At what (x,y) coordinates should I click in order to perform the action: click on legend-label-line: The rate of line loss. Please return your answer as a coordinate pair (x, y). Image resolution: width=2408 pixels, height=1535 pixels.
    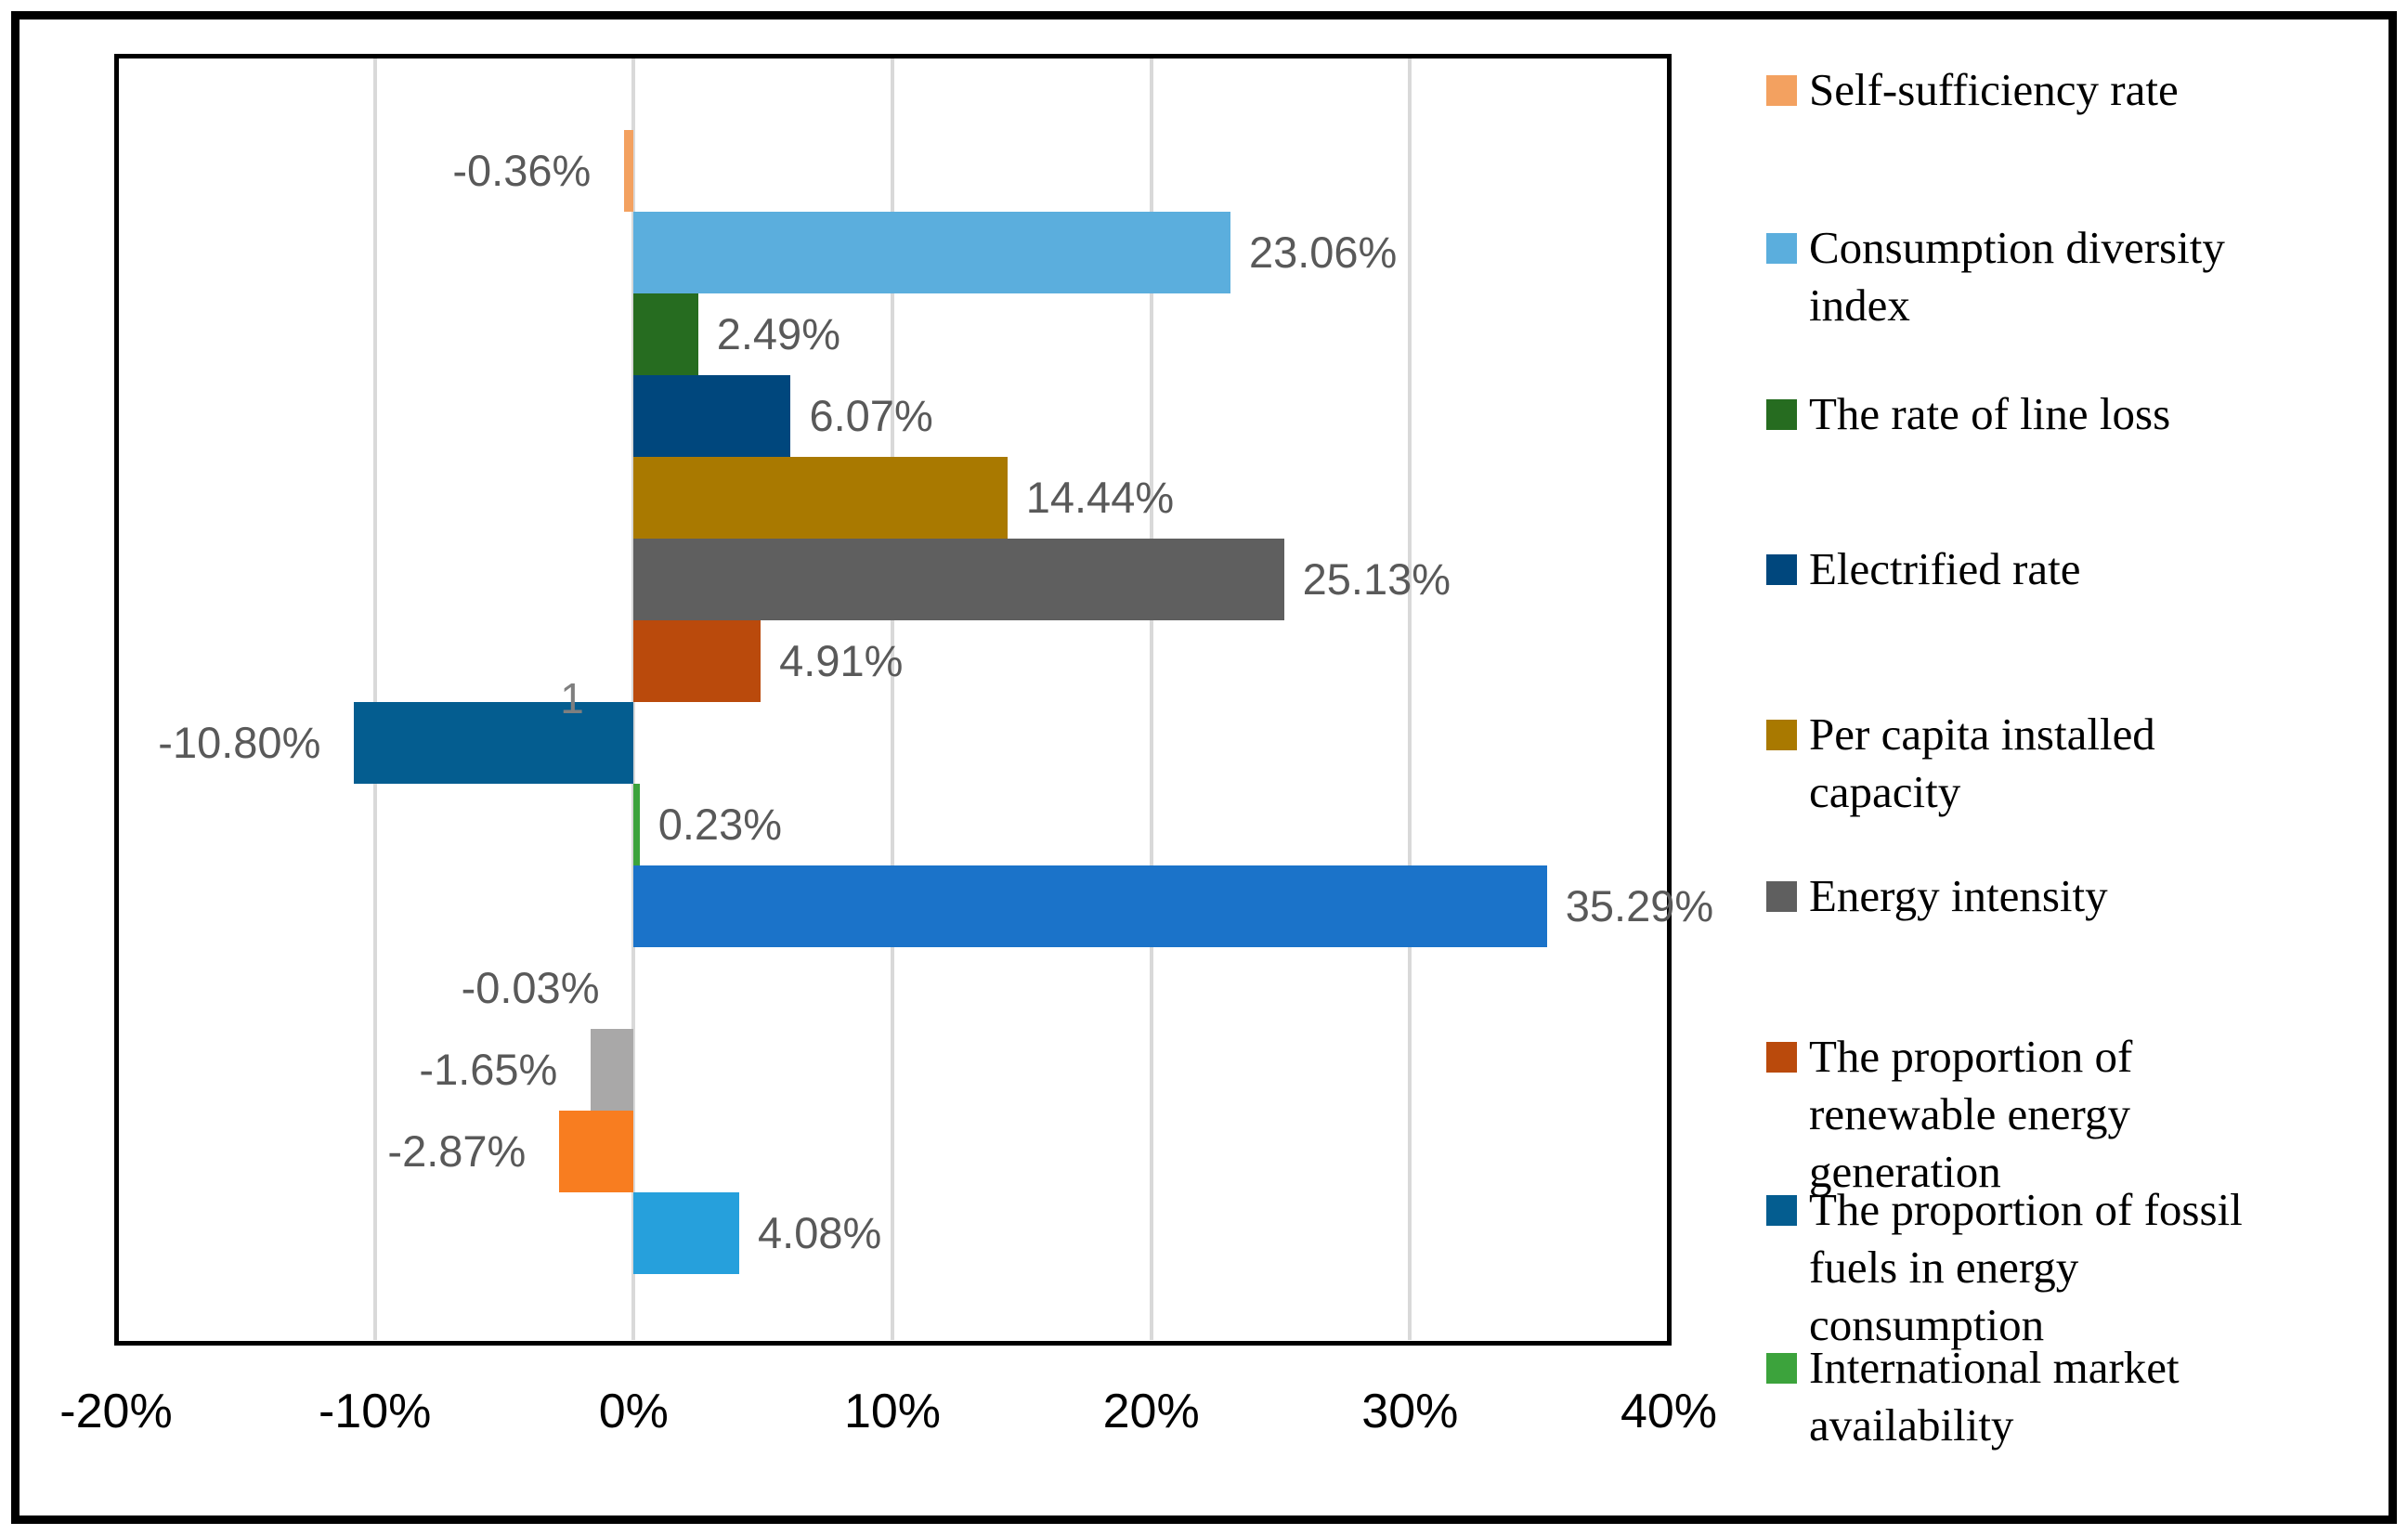
    Looking at the image, I should click on (1990, 413).